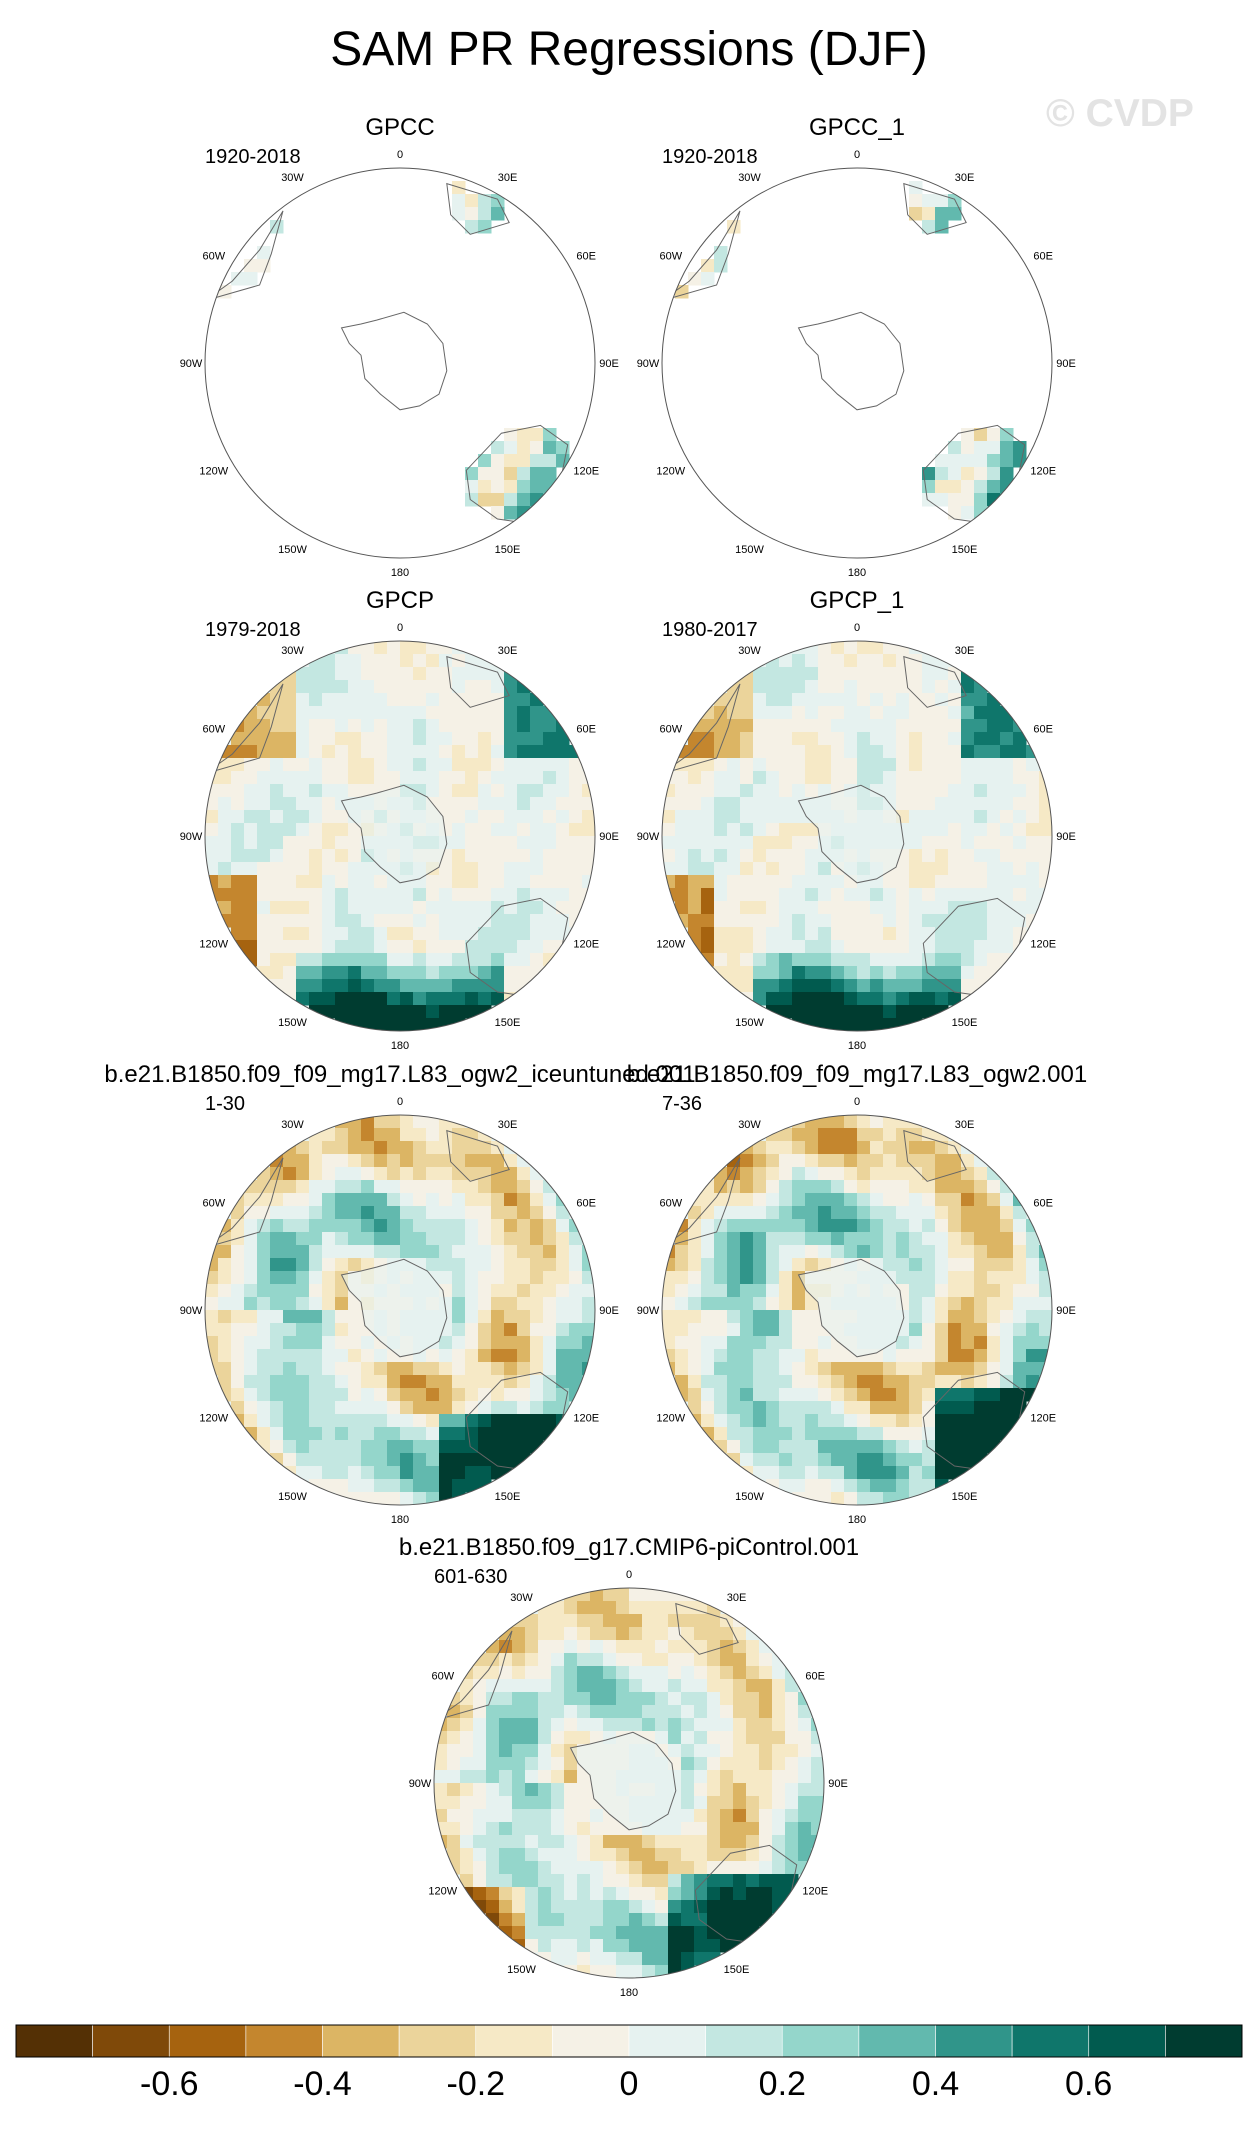 Image resolution: width=1258 pixels, height=2130 pixels. Describe the element at coordinates (857, 600) in the screenshot. I see `panel-title: GPCP_1` at that location.